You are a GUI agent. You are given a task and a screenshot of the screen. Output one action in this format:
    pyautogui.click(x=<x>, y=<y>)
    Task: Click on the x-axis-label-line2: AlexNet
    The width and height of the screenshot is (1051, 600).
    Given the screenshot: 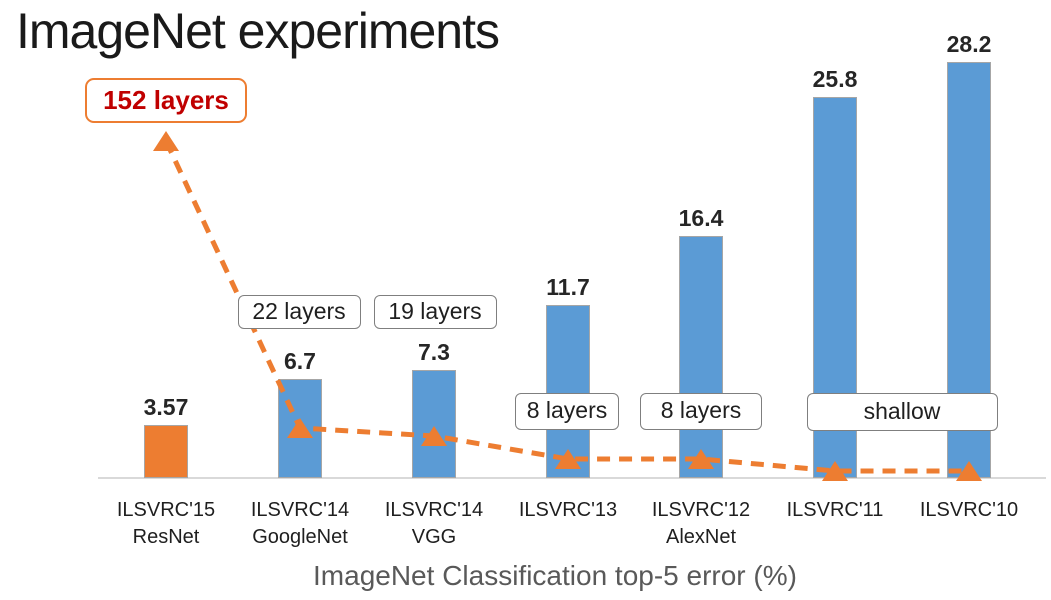 What is the action you would take?
    pyautogui.click(x=701, y=537)
    